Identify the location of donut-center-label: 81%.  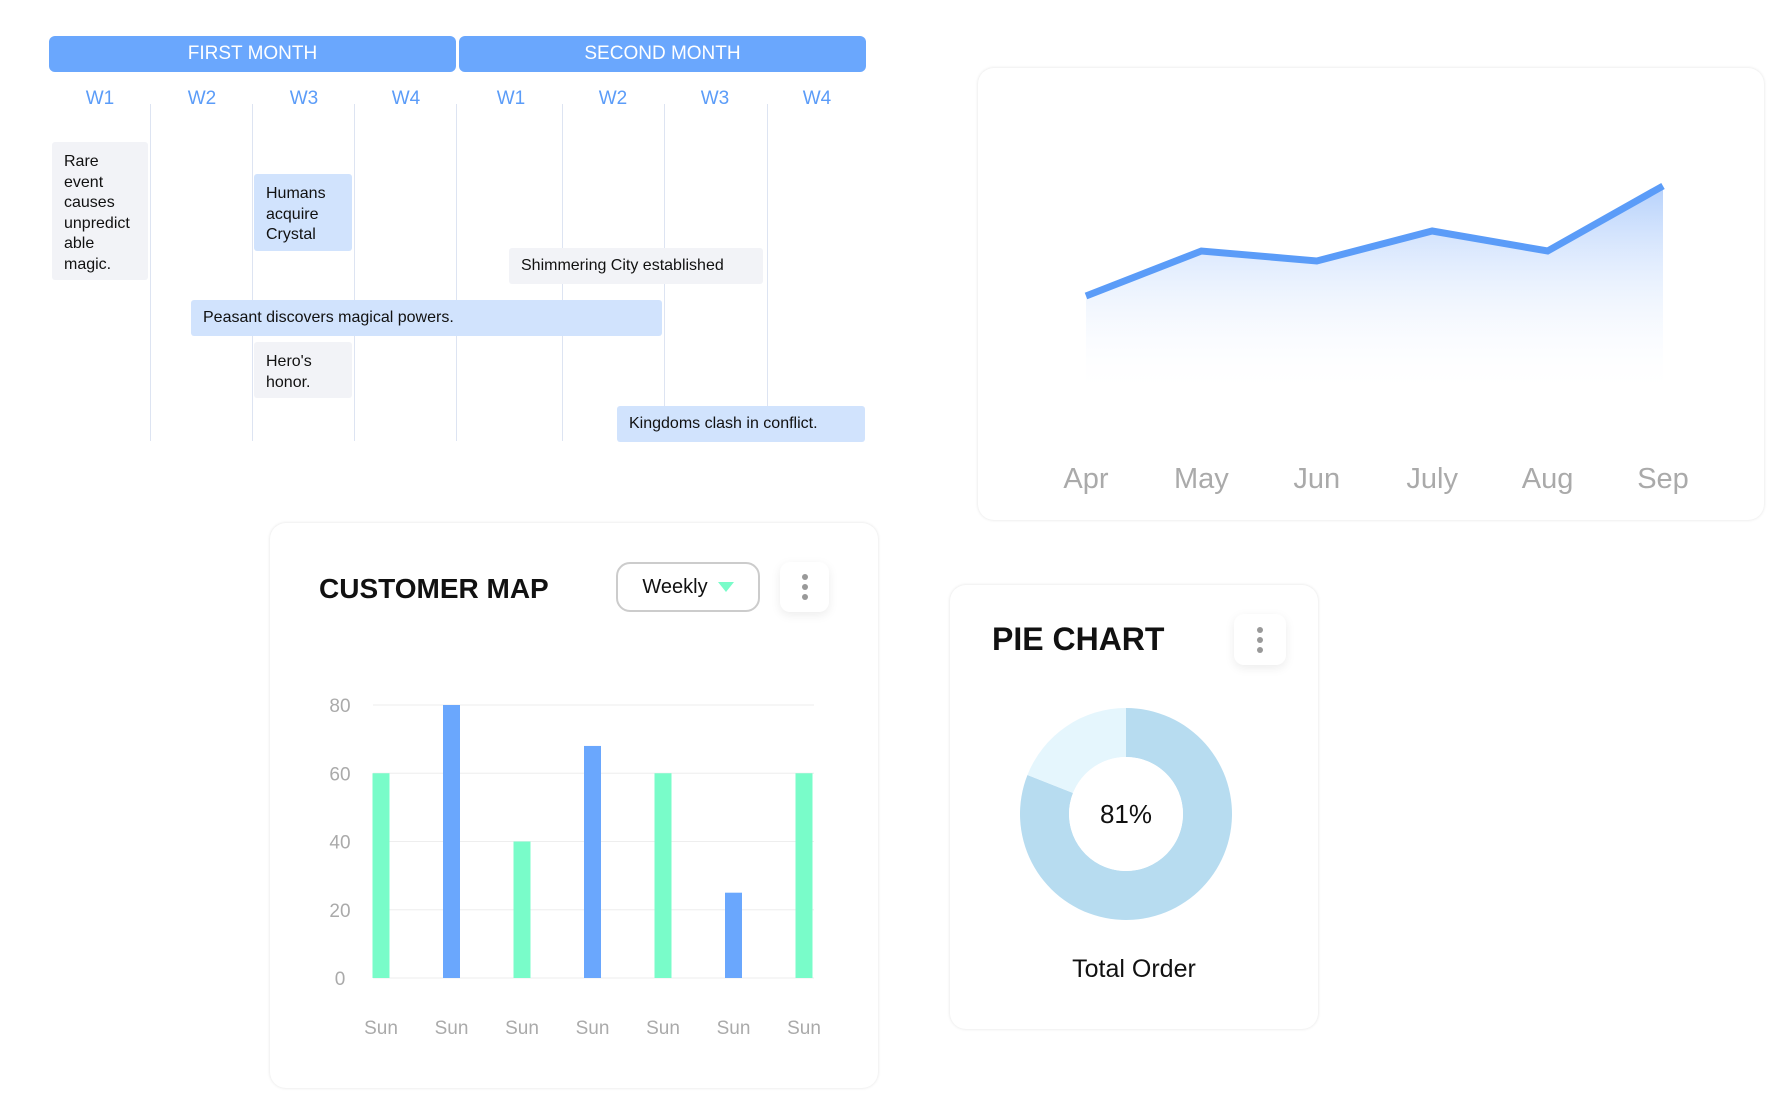
(1126, 814).